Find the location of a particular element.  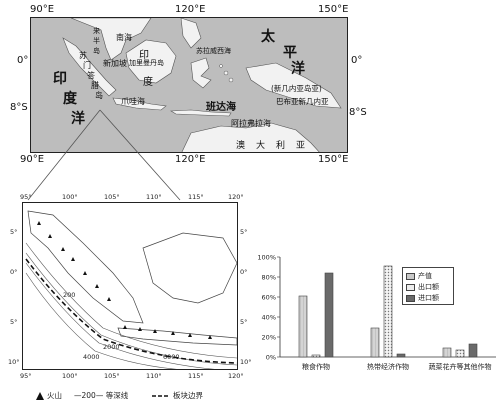

y-tick-label: 100% is located at coordinates (267, 258).